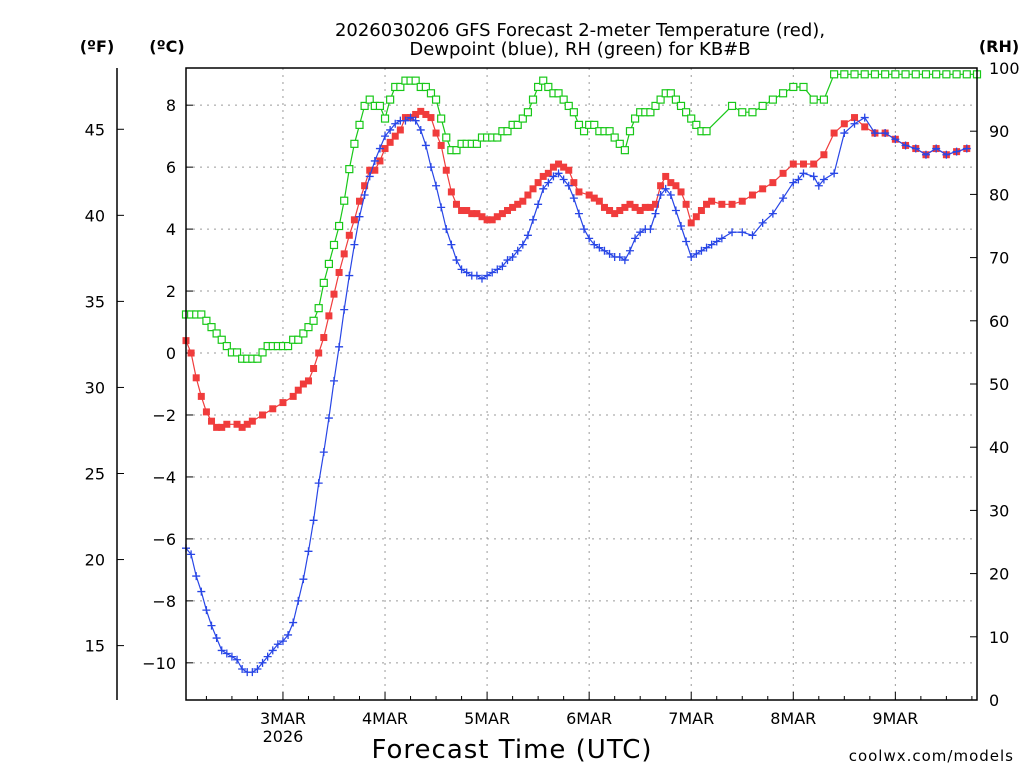 The image size is (1024, 768). What do you see at coordinates (95, 301) in the screenshot?
I see `fahrenheit-tick-label: 35` at bounding box center [95, 301].